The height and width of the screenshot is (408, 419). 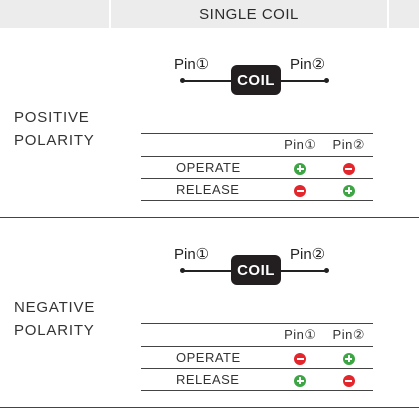 What do you see at coordinates (54, 129) in the screenshot?
I see `polarity-label: POSITIVE POLARITY` at bounding box center [54, 129].